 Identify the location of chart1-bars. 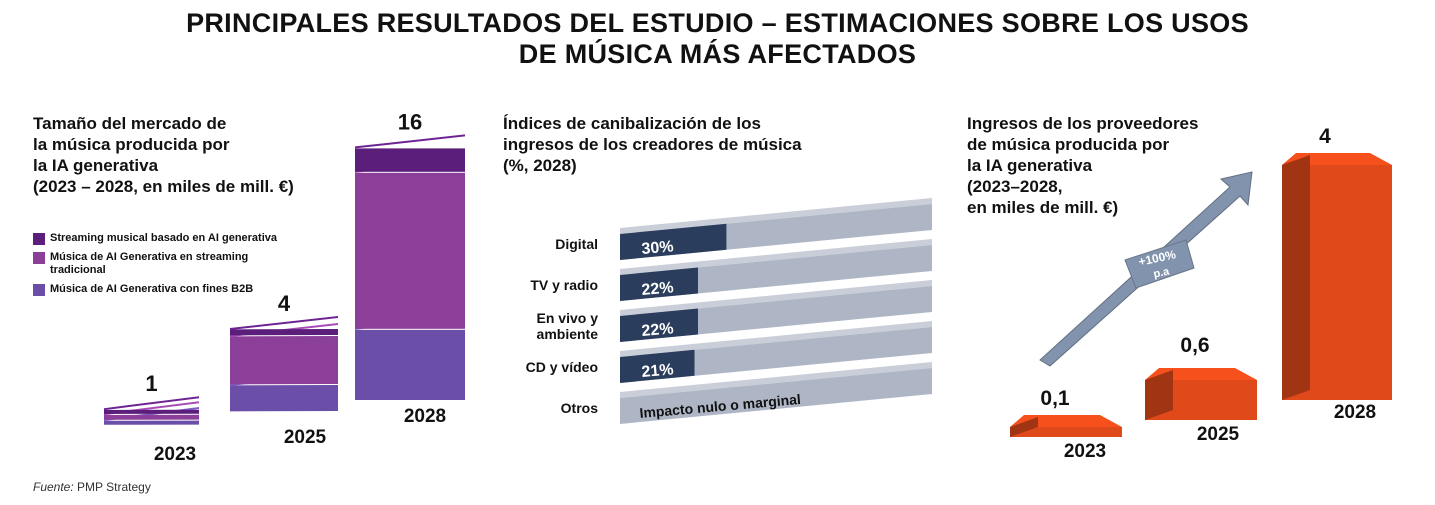
(284, 279).